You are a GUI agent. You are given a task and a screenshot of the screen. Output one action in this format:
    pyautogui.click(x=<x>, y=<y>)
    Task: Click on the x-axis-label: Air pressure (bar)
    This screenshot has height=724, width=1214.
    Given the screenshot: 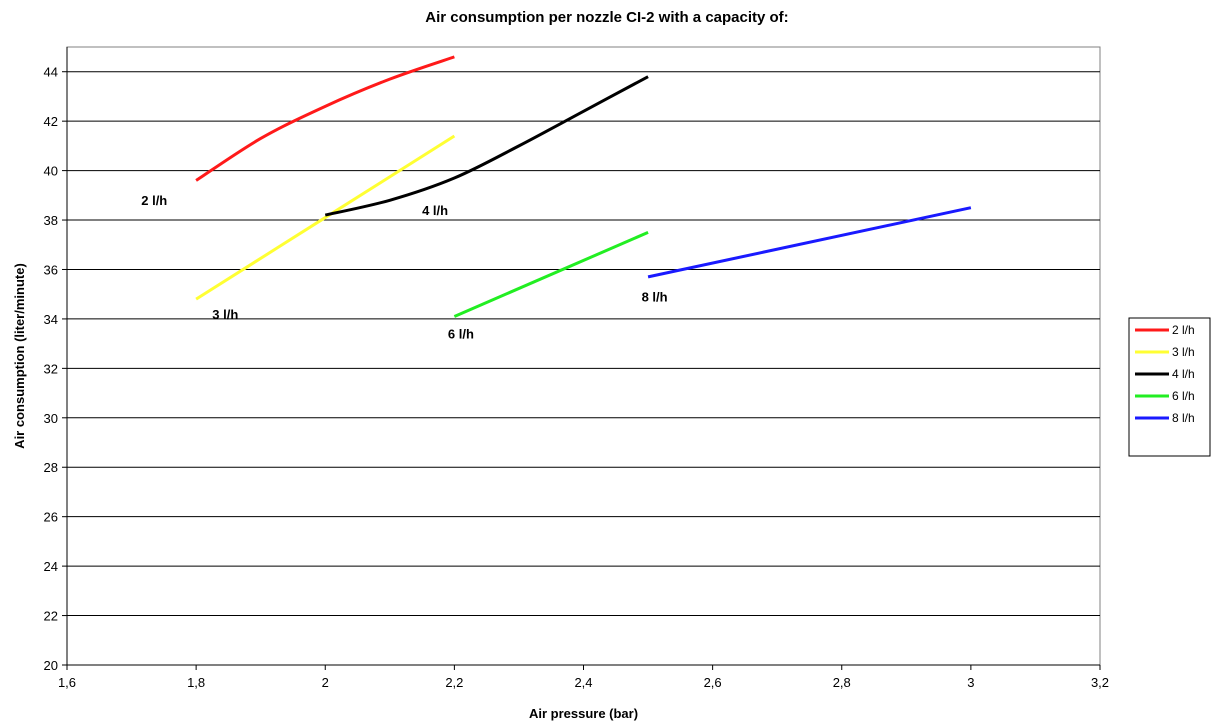 What is the action you would take?
    pyautogui.click(x=583, y=713)
    